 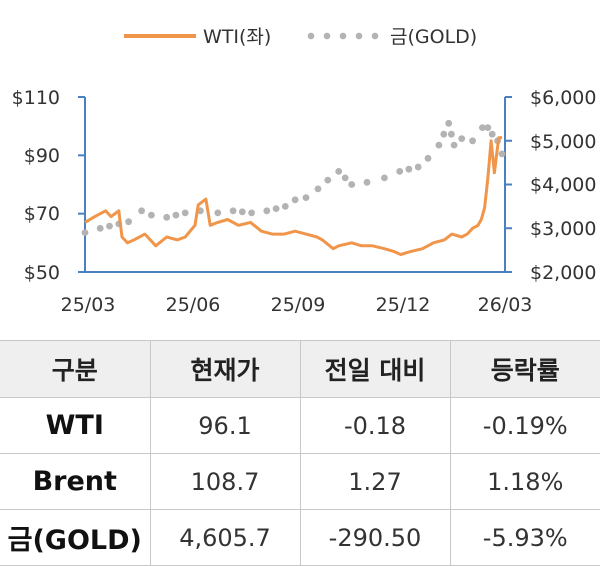 What do you see at coordinates (563, 273) in the screenshot?
I see `right-tick-label: $2,000` at bounding box center [563, 273].